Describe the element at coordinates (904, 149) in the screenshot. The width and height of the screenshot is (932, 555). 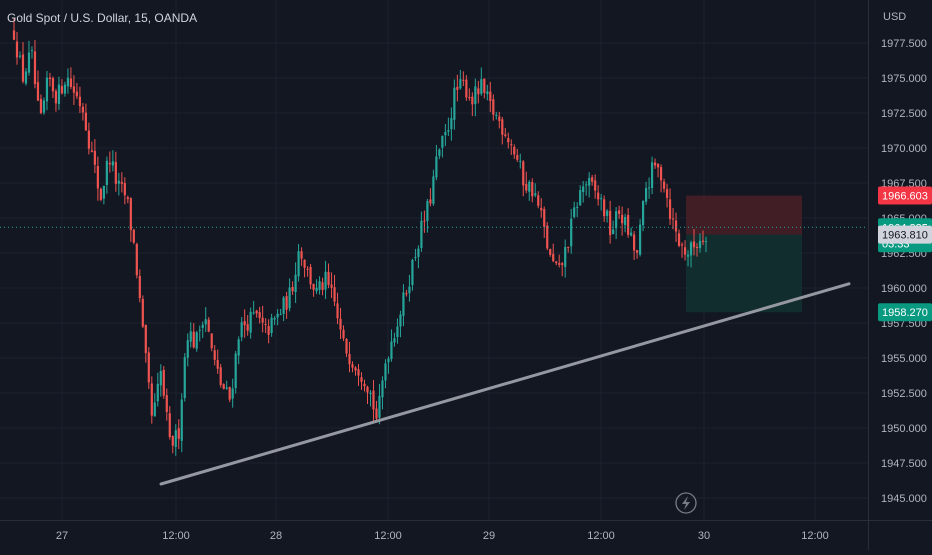
I see `price-tick-label: 1970.000` at that location.